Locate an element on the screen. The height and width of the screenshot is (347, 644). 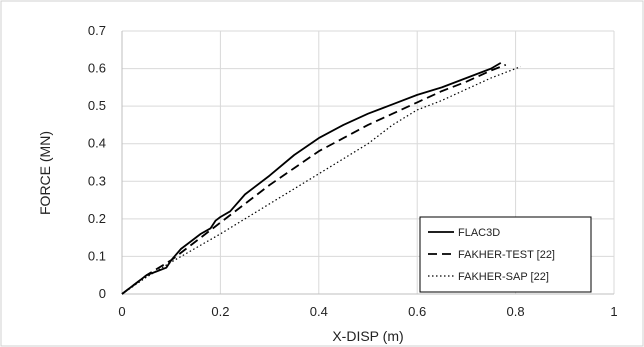
x-axis-title: X-DISP (m) is located at coordinates (367, 336).